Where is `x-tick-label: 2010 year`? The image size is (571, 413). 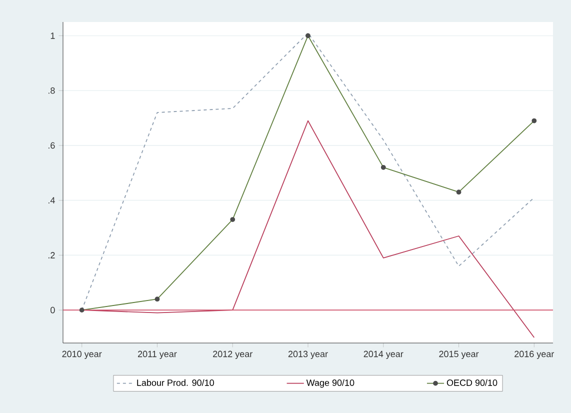 x-tick-label: 2010 year is located at coordinates (82, 354).